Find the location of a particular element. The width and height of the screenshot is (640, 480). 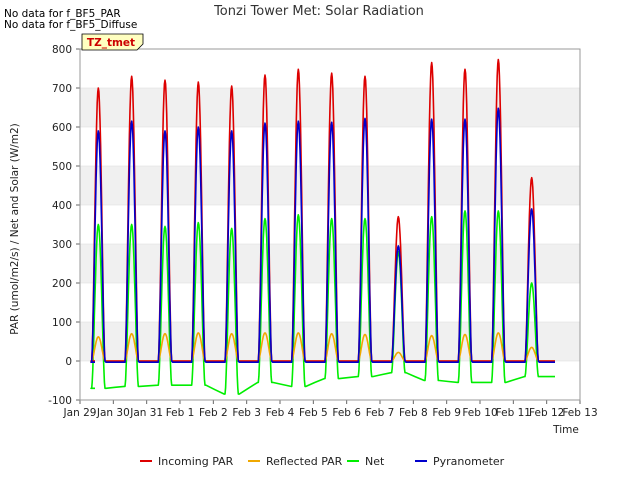

x-tick-label: Jan 29 is located at coordinates (80, 413).